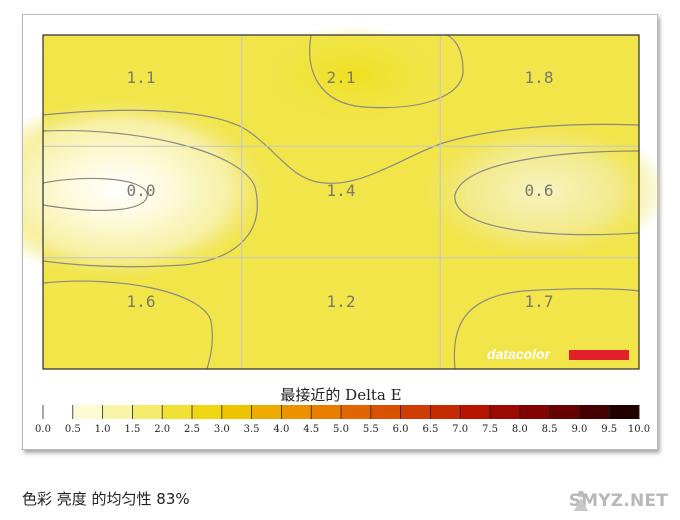  Describe the element at coordinates (460, 429) in the screenshot. I see `scale-tick-label: 7.0` at that location.